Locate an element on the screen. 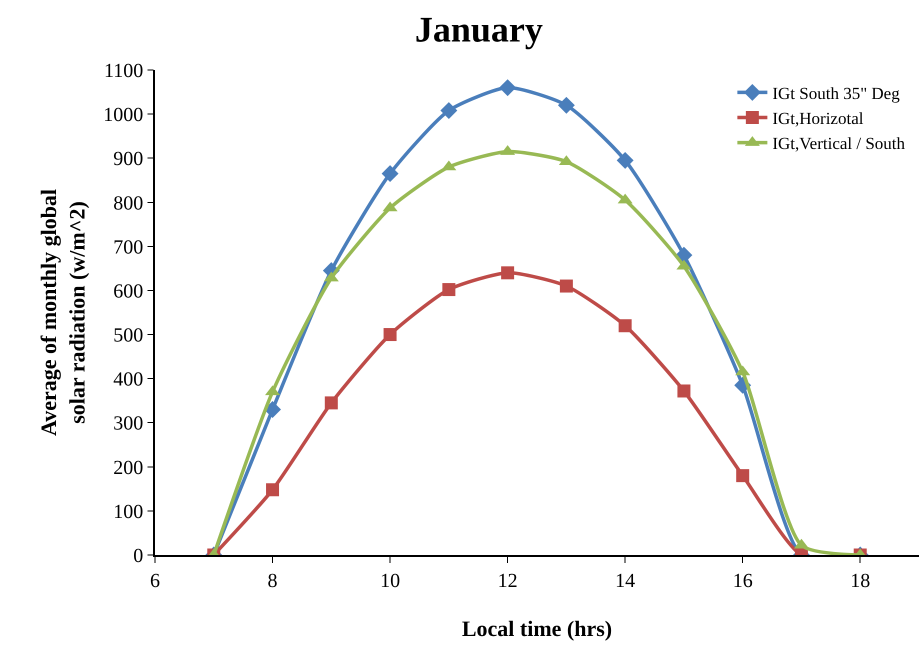 This screenshot has width=921, height=655. legend-label: IGt South 35" Deg is located at coordinates (836, 94).